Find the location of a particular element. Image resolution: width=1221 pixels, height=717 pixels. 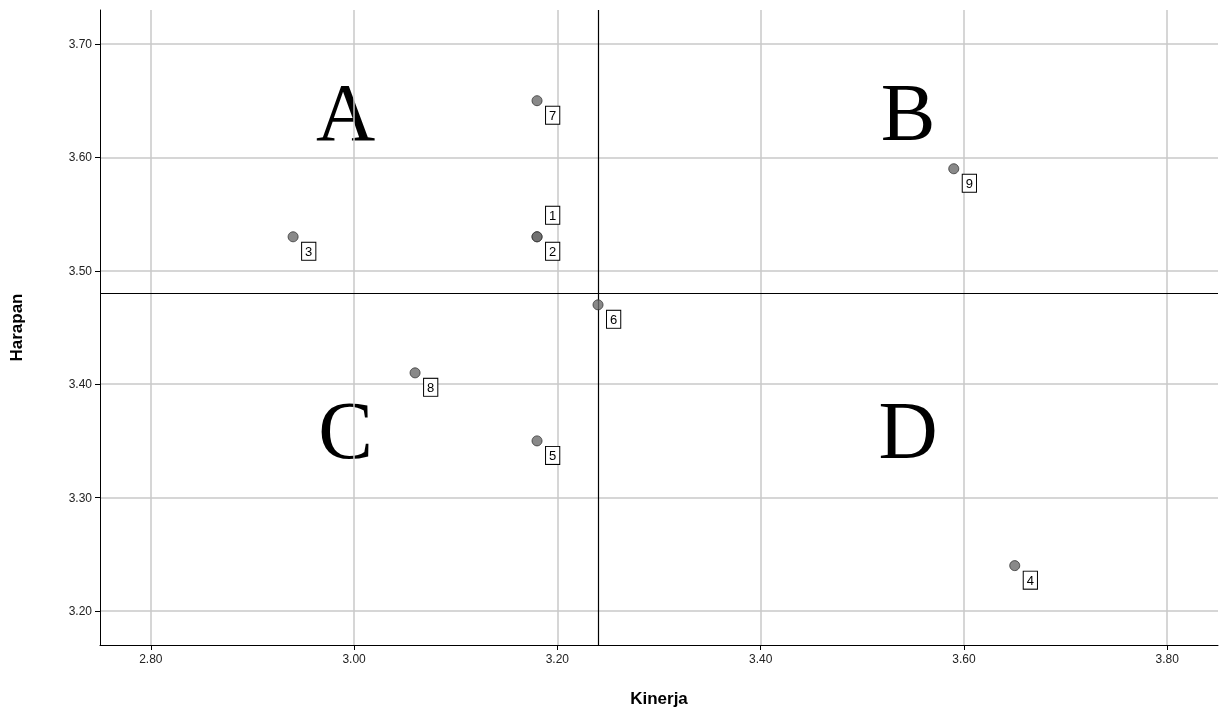

x-tick-label: 3.00 is located at coordinates (354, 659).